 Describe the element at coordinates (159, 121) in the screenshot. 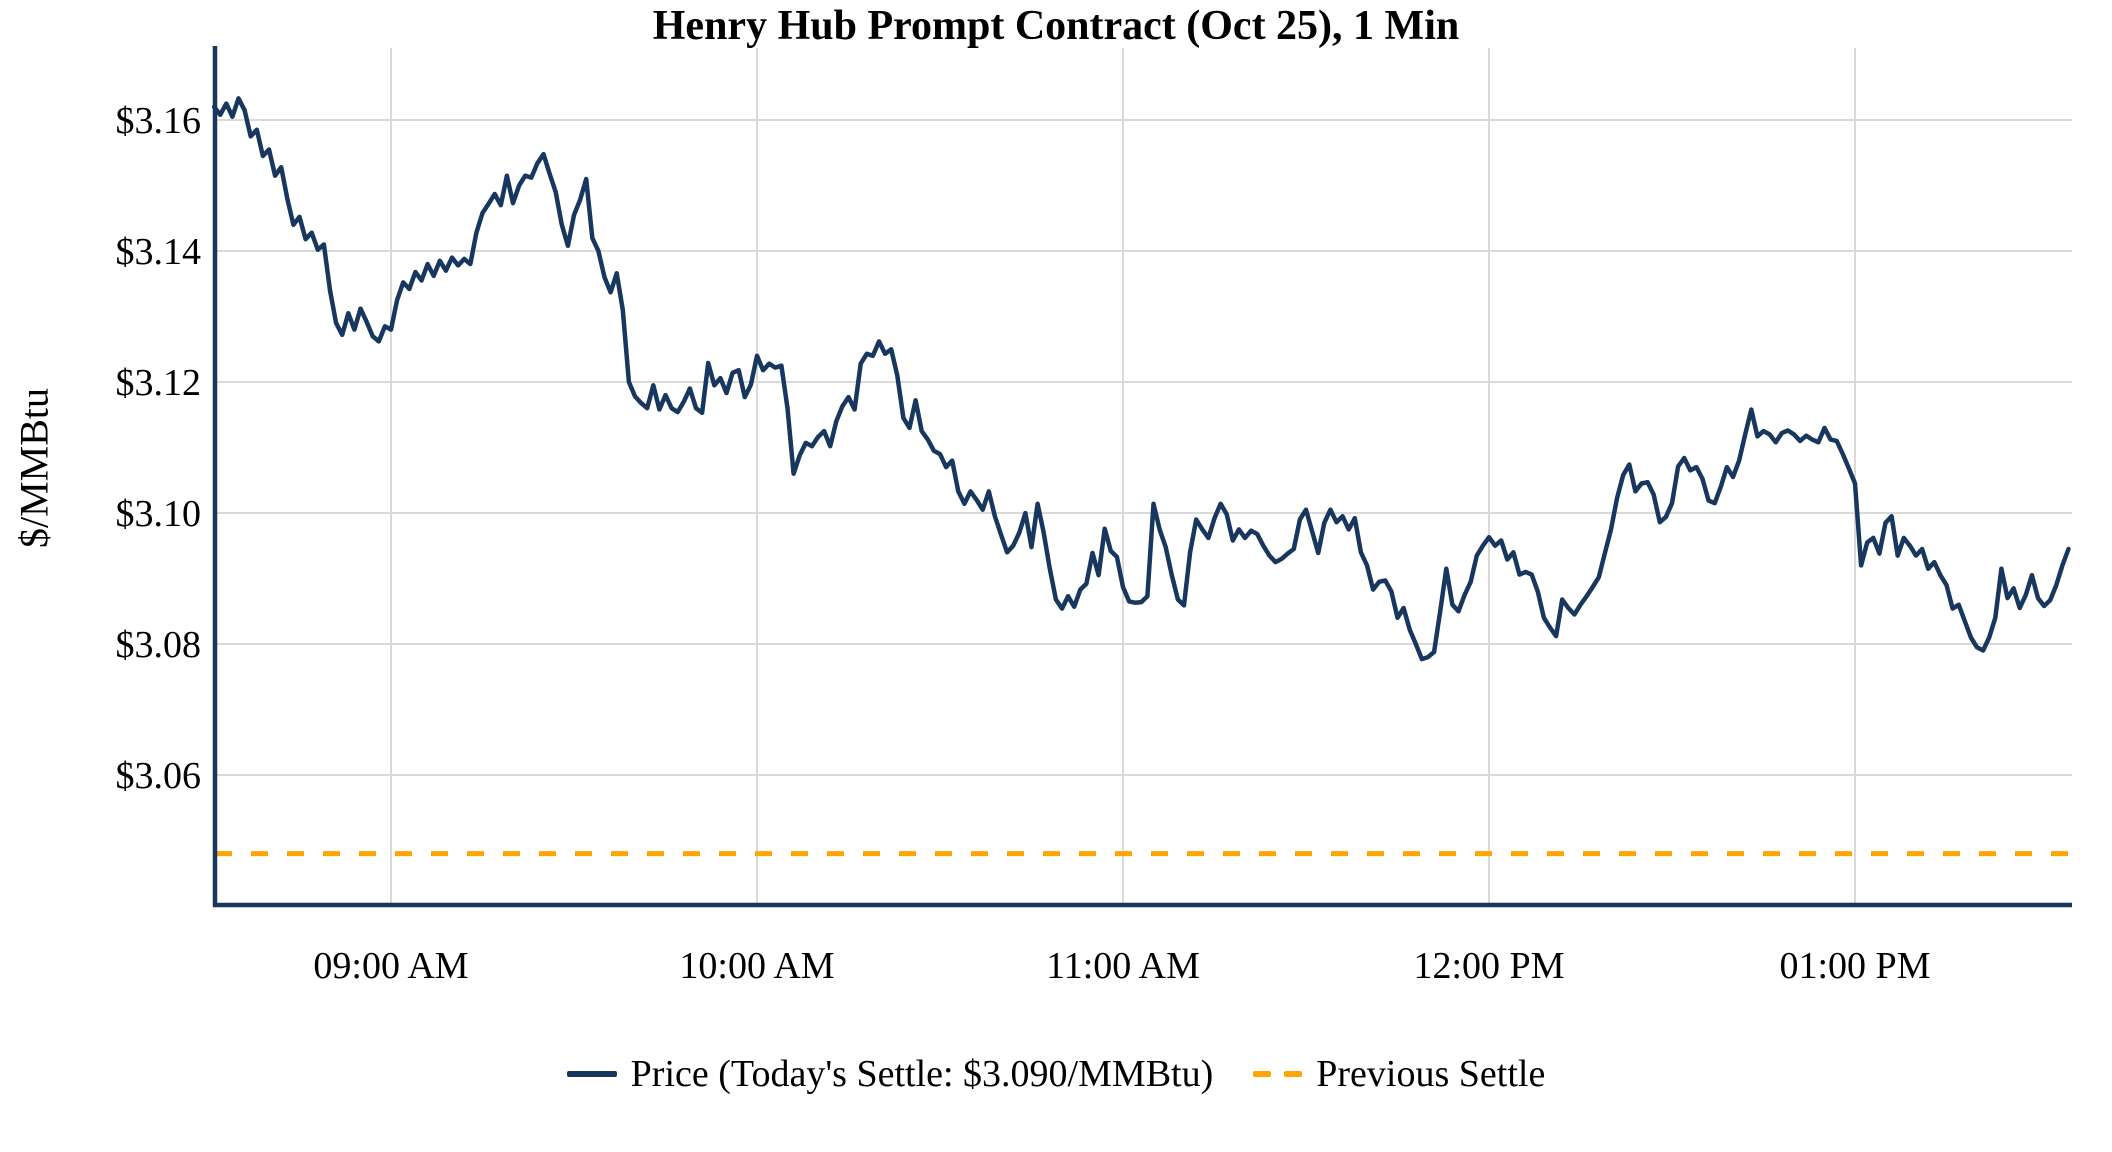

I see `y-tick-label: $3.16` at that location.